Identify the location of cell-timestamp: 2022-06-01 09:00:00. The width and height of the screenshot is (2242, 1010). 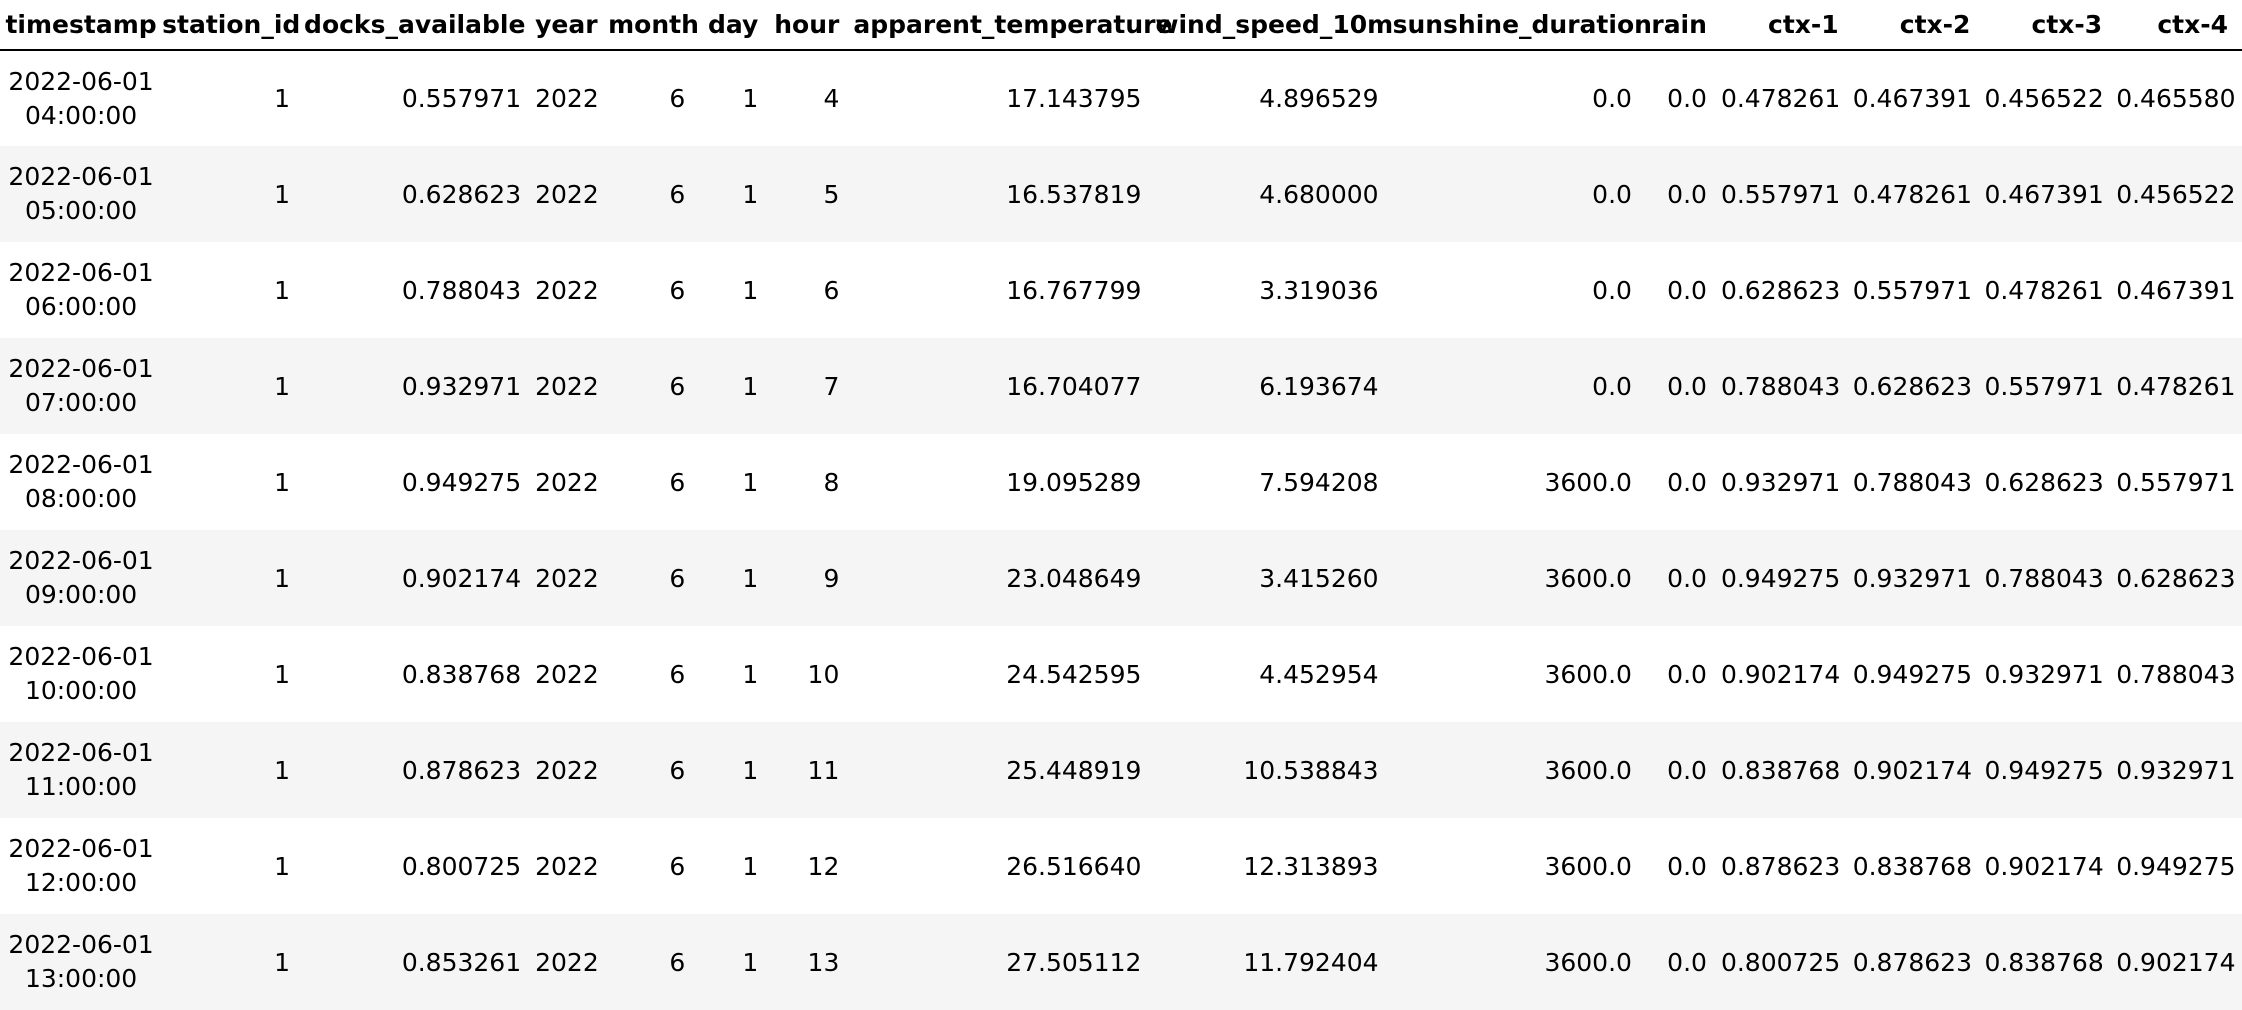
(81, 578).